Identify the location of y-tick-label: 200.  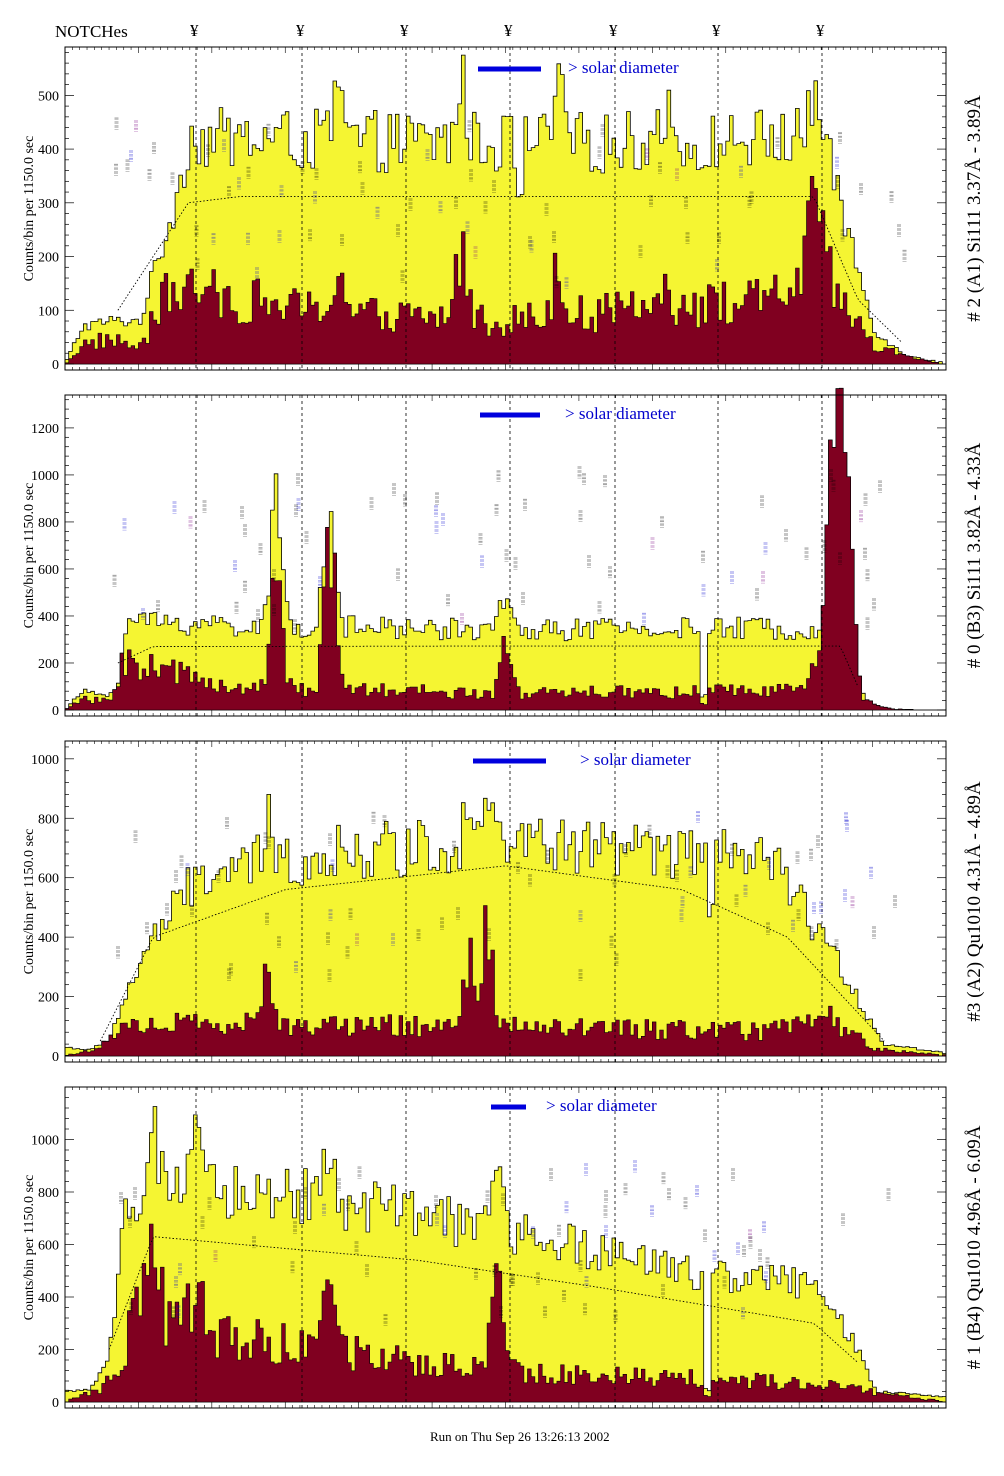
(48, 1351).